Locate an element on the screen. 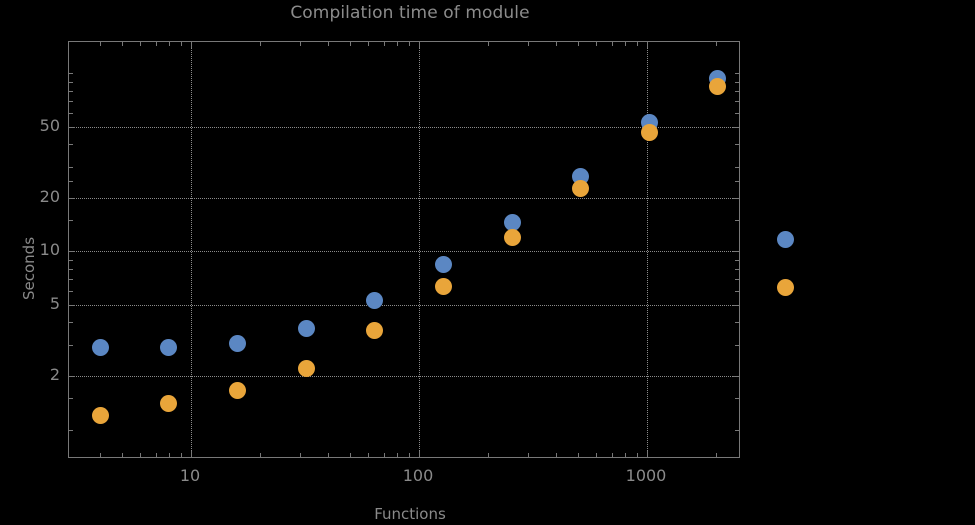 This screenshot has height=525, width=975. y-tick-label: 50 is located at coordinates (49, 125).